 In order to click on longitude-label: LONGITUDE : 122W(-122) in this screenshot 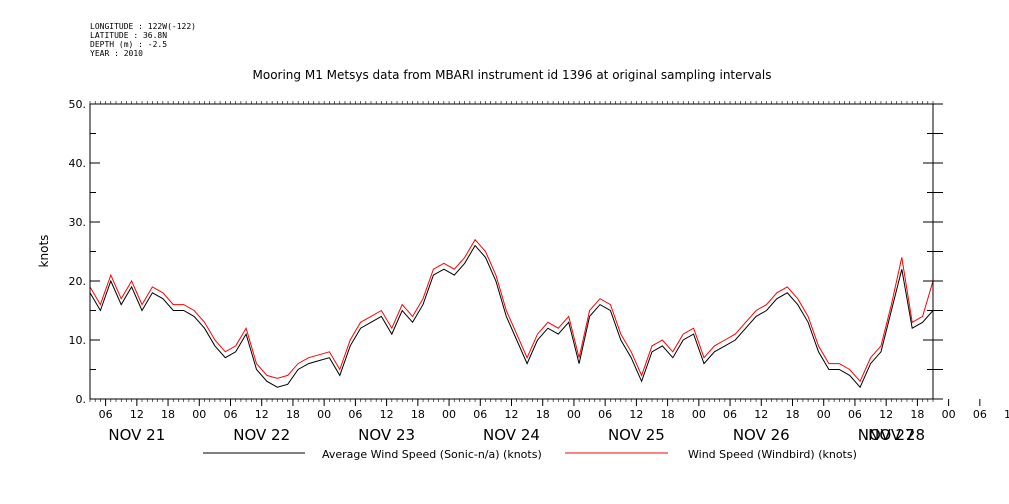, I will do `click(143, 26)`.